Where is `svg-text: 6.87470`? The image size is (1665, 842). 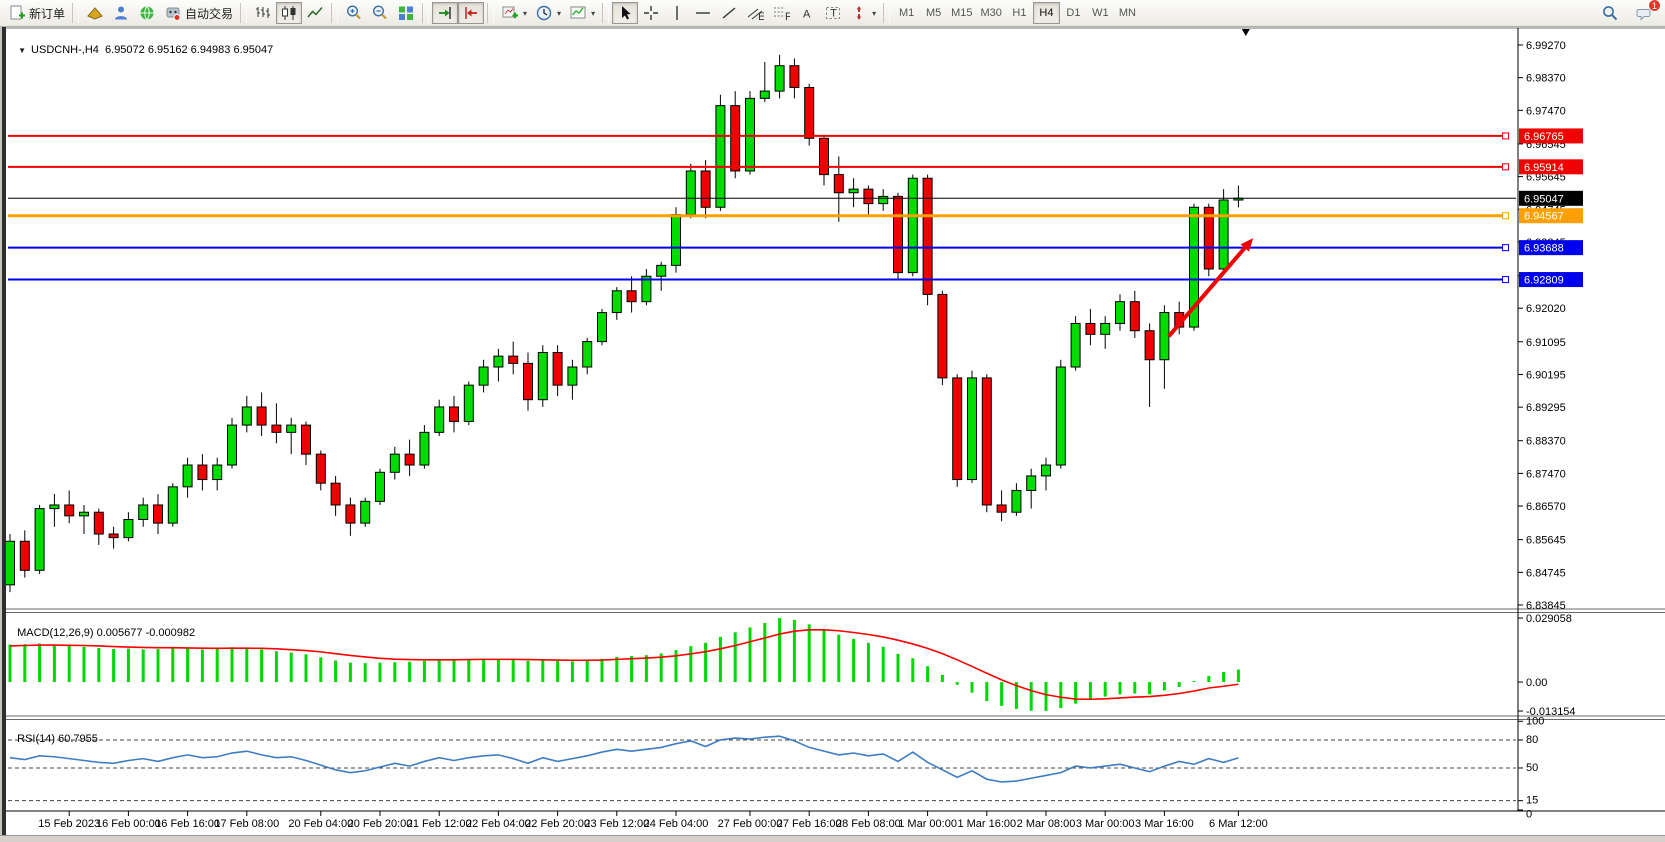
svg-text: 6.87470 is located at coordinates (1546, 474).